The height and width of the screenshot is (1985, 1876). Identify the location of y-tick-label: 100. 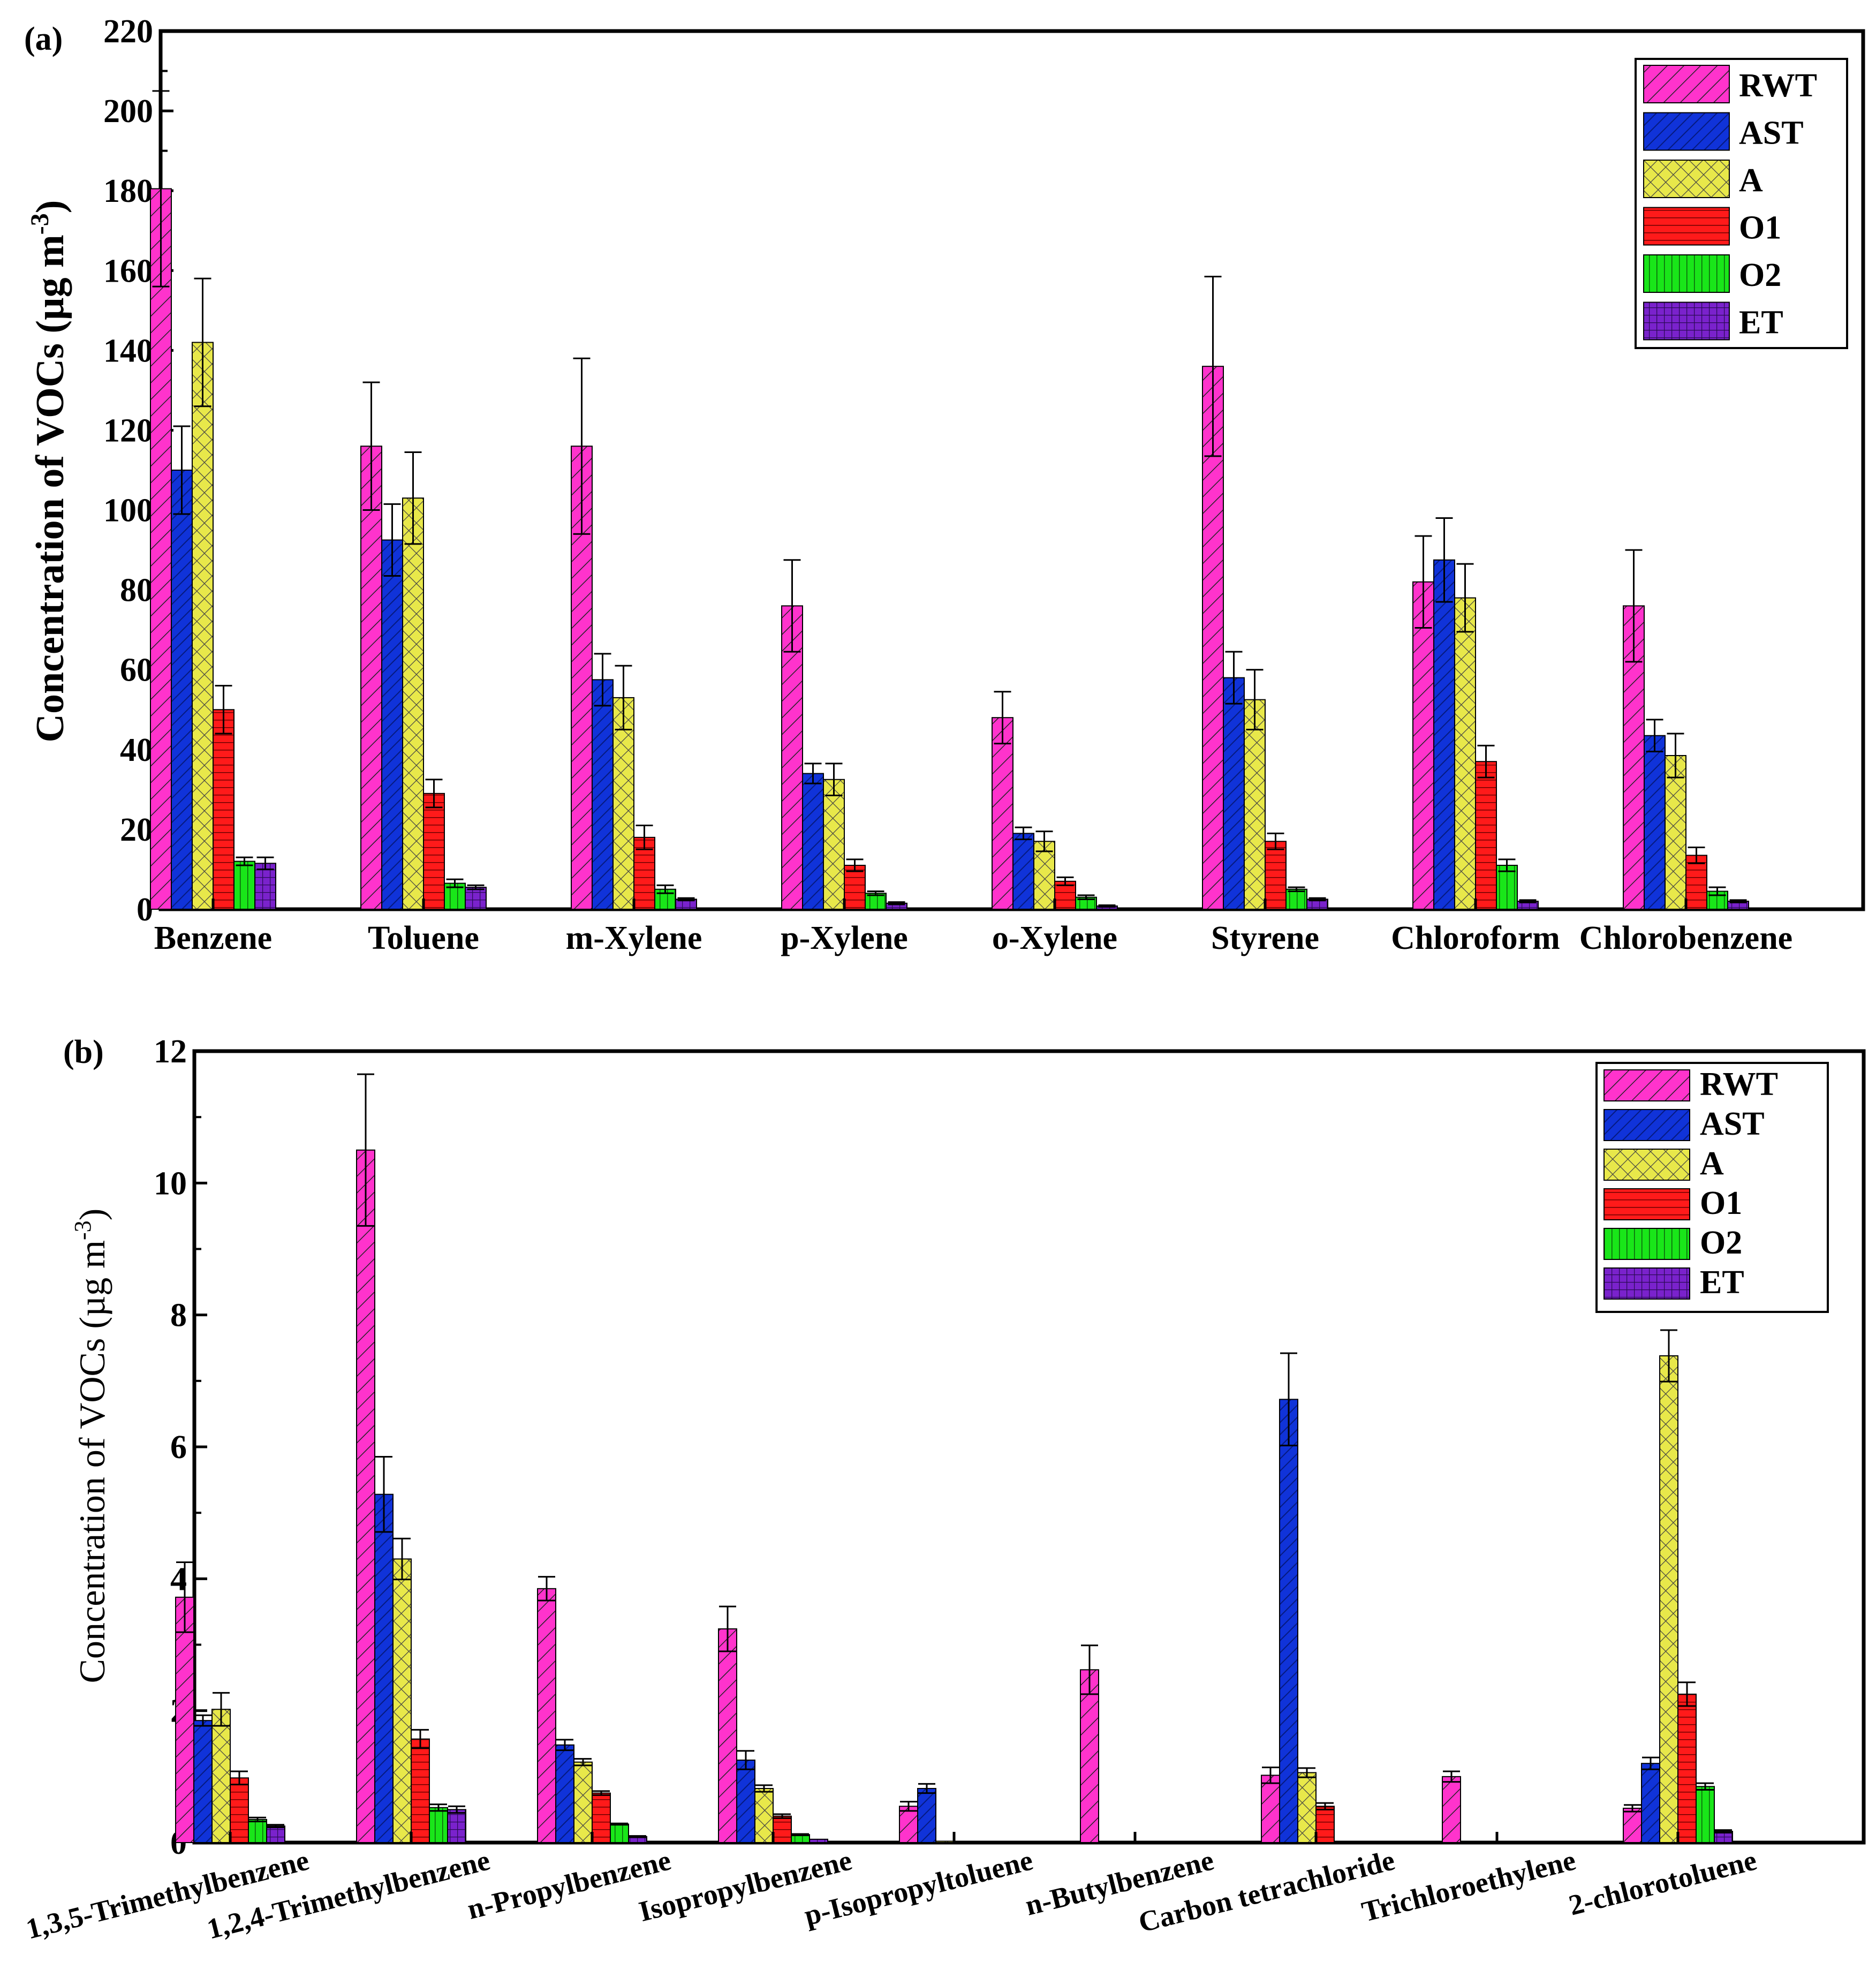
(128, 511).